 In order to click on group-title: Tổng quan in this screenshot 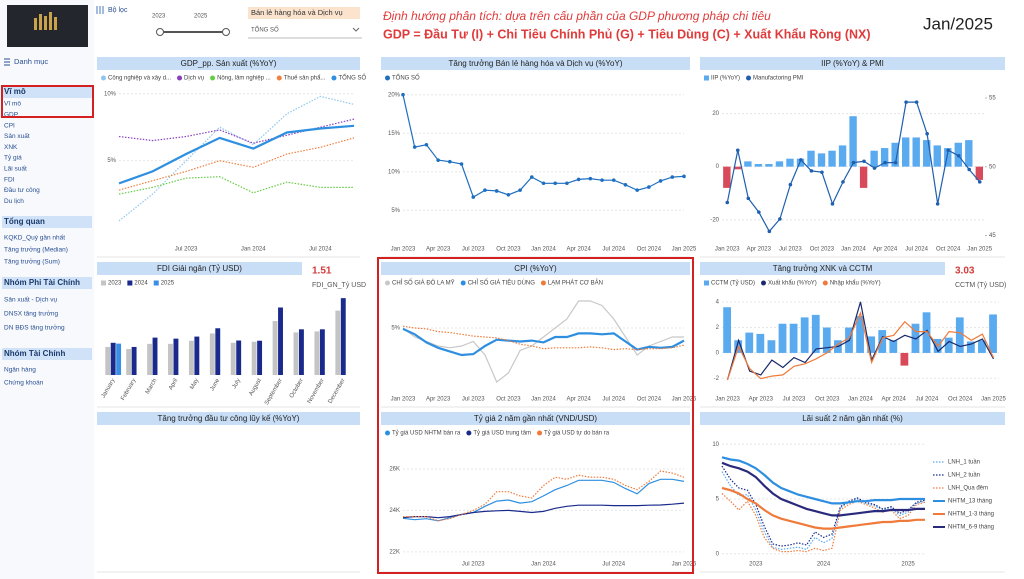, I will do `click(24, 221)`.